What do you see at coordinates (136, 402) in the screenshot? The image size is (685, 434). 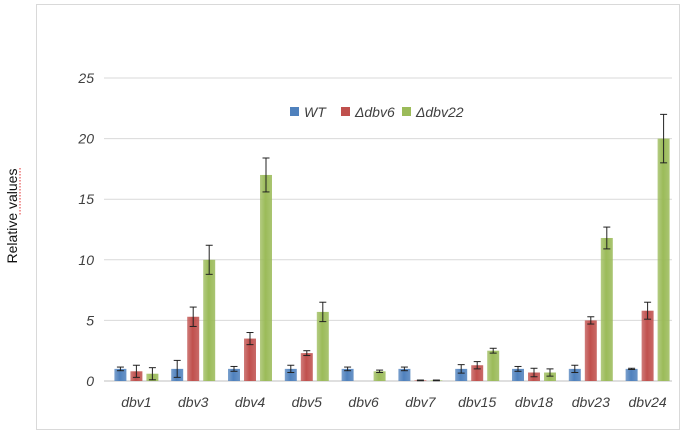 I see `x-category-label: dbv1` at bounding box center [136, 402].